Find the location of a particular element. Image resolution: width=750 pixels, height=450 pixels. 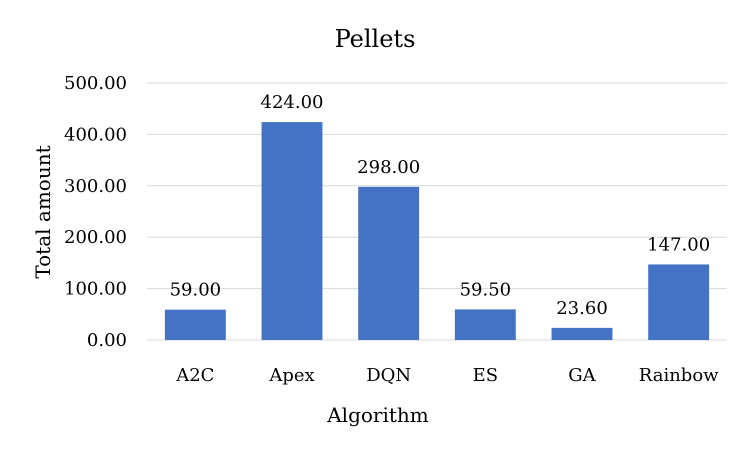

bar-apex is located at coordinates (292, 231).